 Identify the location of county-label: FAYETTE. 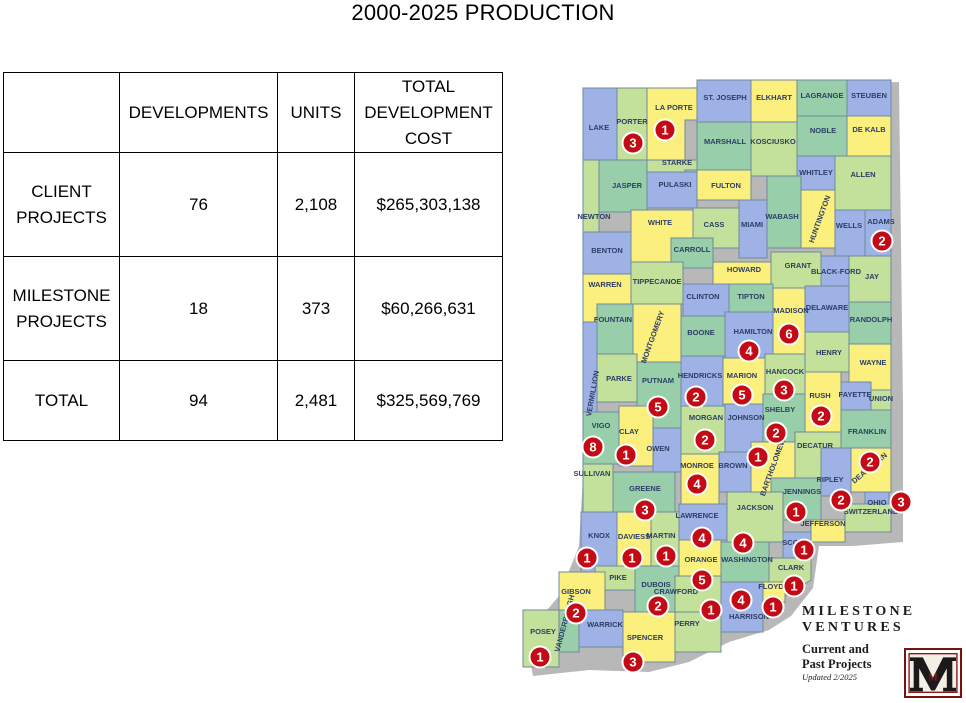
(854, 394).